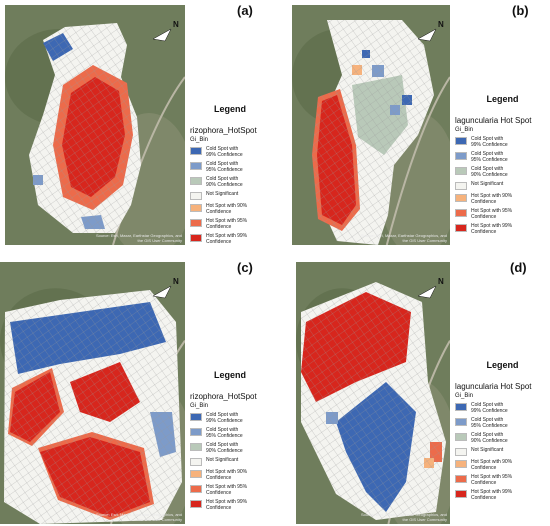  I want to click on road, so click(417, 160).